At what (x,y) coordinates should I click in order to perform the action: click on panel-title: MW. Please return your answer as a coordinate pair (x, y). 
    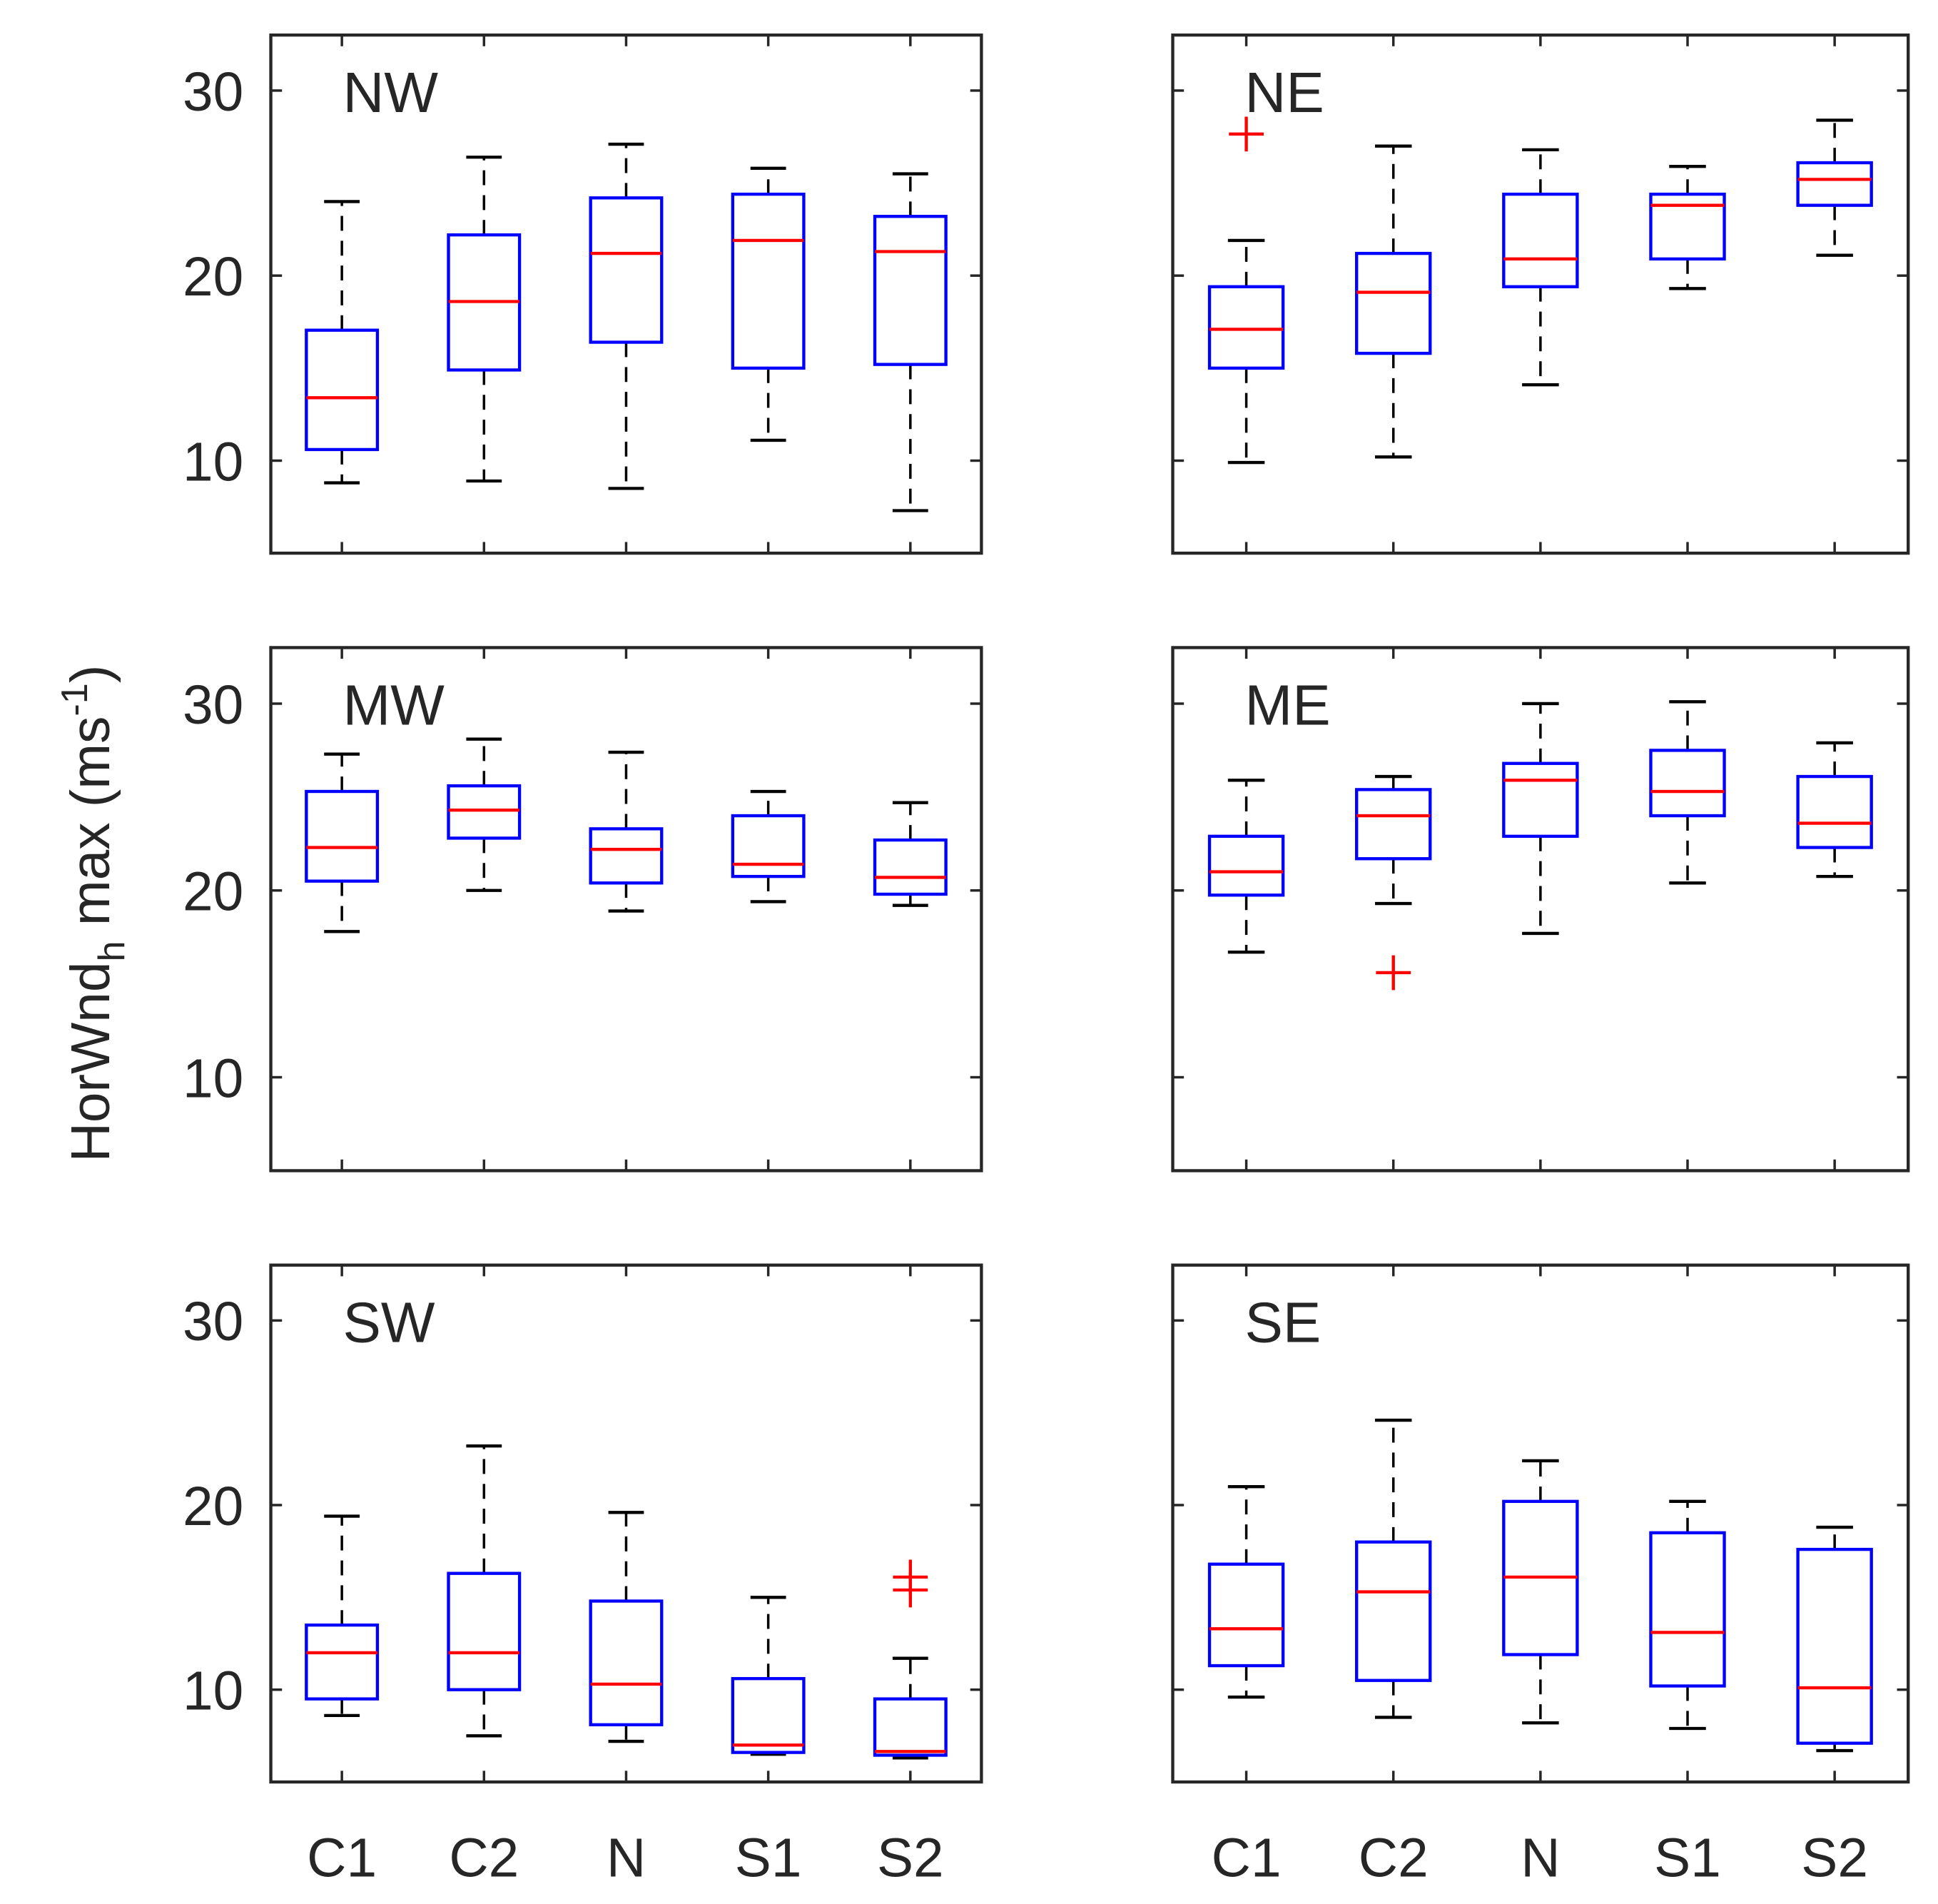
    Looking at the image, I should click on (394, 704).